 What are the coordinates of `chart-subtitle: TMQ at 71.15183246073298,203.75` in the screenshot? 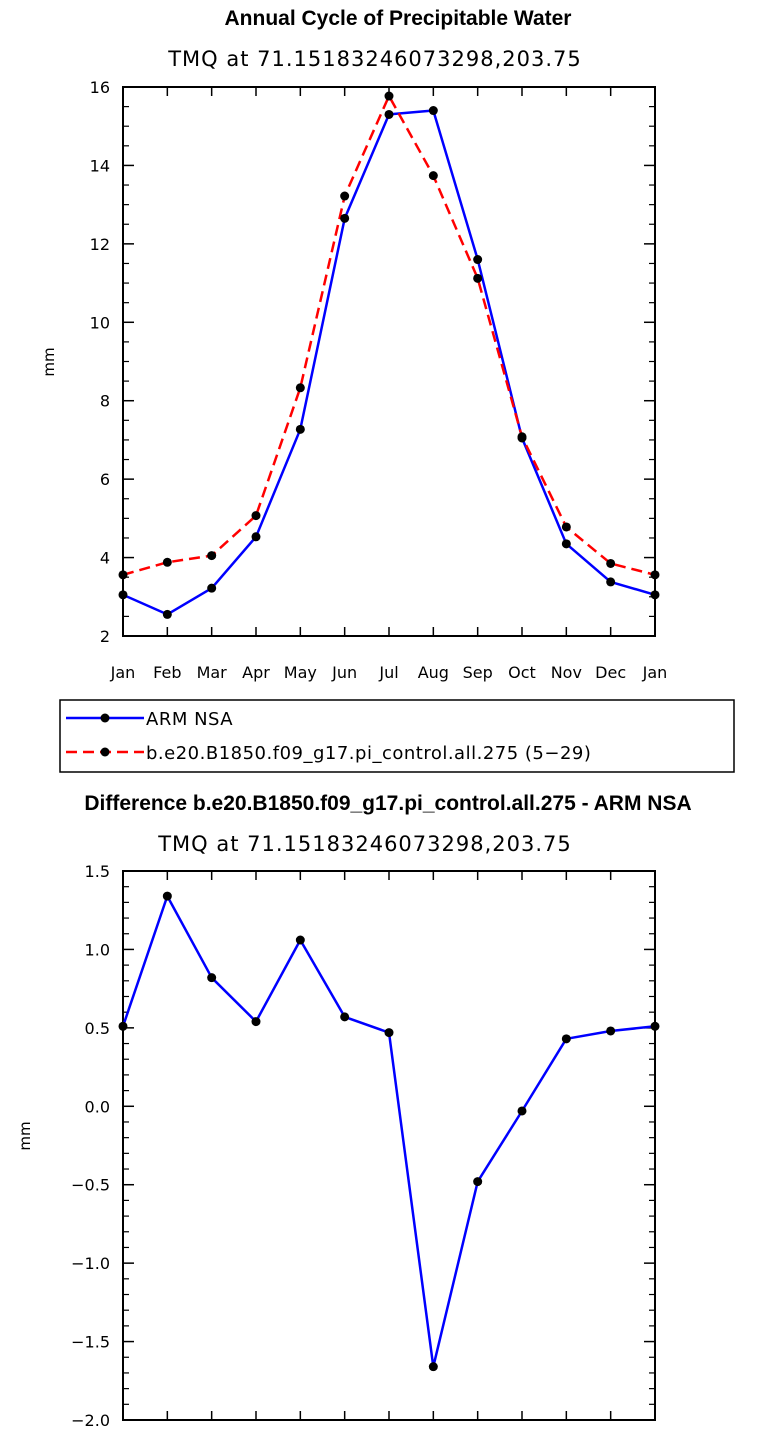 It's located at (364, 844).